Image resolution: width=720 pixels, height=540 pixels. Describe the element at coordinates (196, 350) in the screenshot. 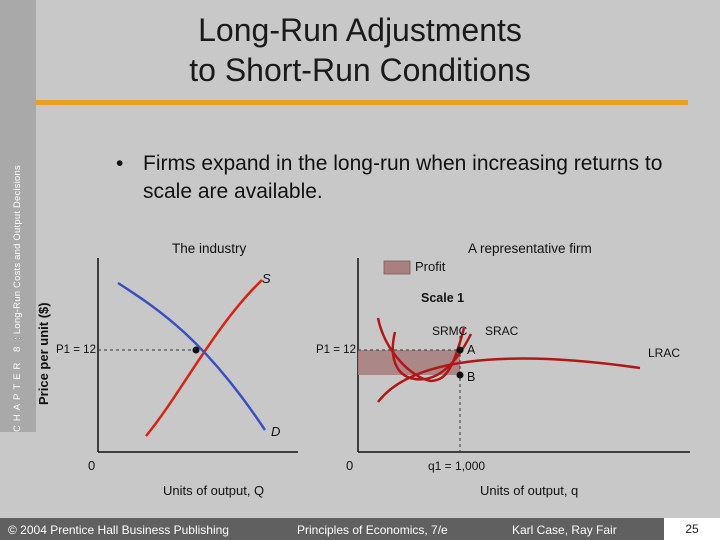

I see `industry-equilibrium-point` at that location.